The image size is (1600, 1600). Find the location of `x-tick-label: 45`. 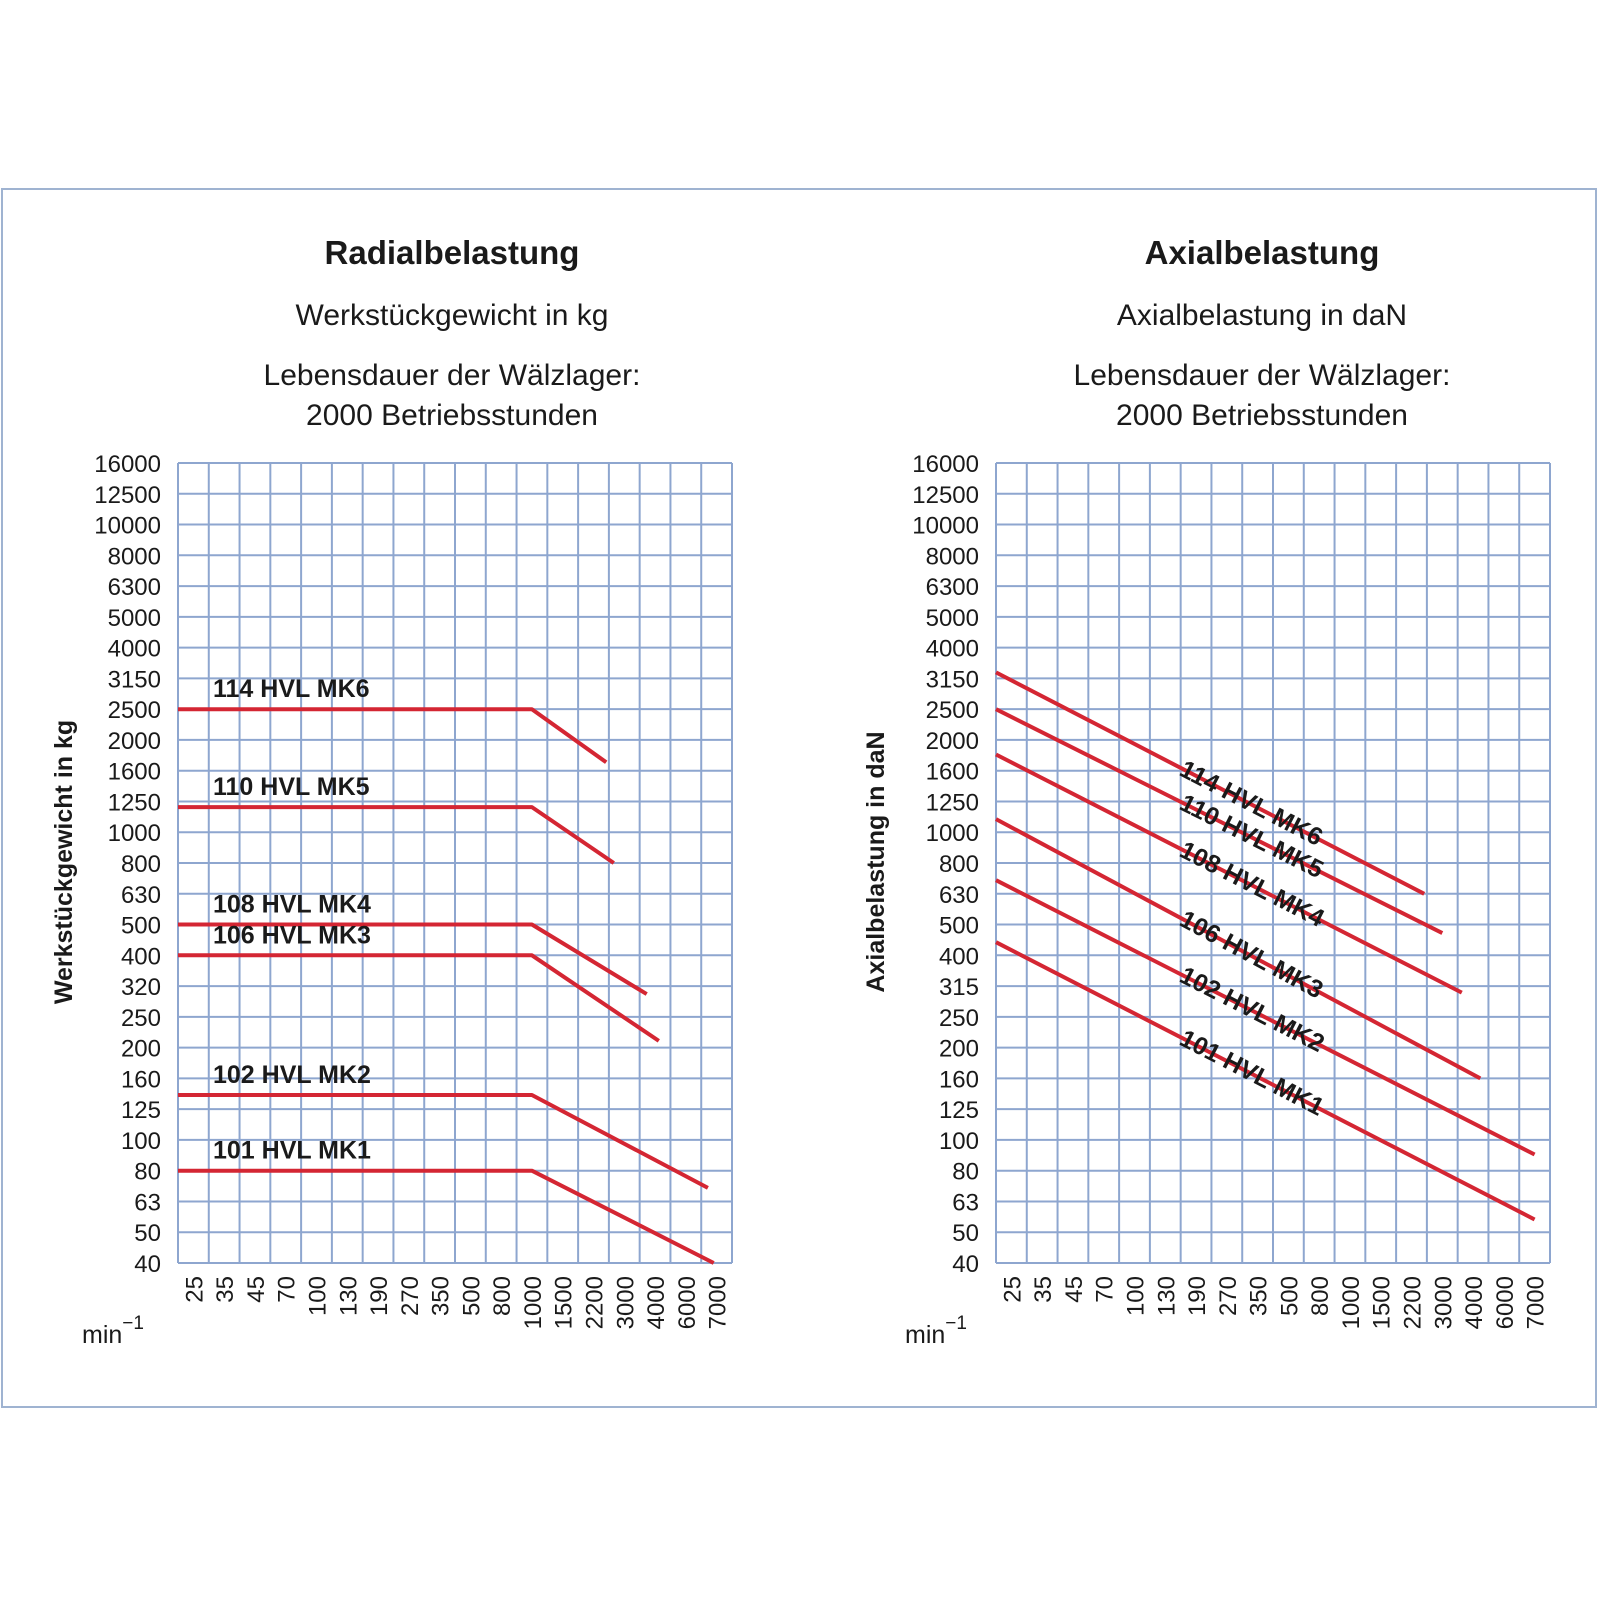

x-tick-label: 45 is located at coordinates (256, 1289).